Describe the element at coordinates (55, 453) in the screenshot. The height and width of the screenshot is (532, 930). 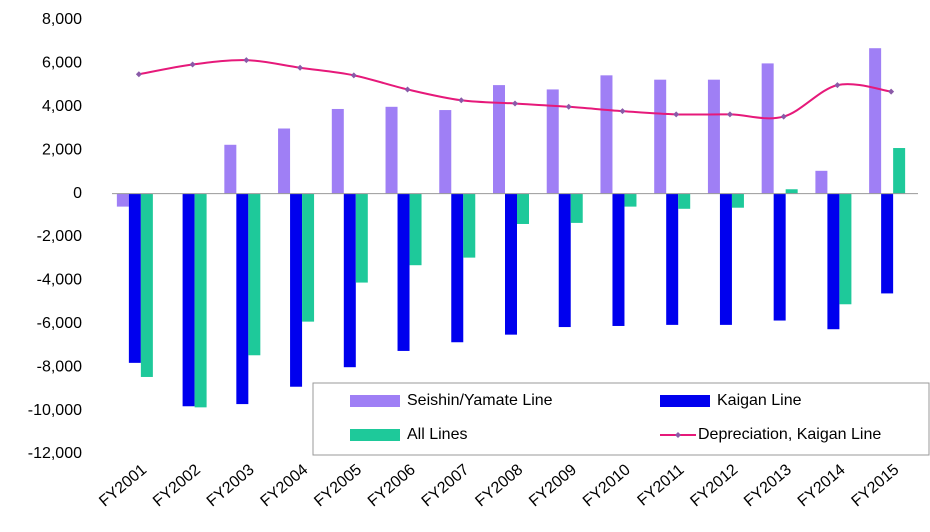
I see `y-tick-label: -12,000` at that location.